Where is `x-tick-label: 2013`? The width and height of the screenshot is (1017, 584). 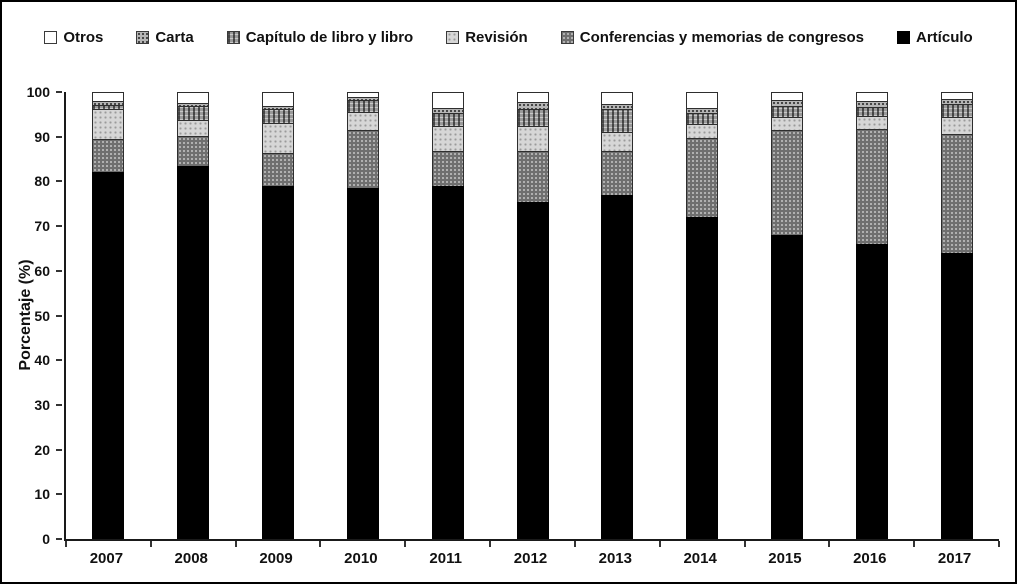 x-tick-label: 2013 is located at coordinates (615, 558).